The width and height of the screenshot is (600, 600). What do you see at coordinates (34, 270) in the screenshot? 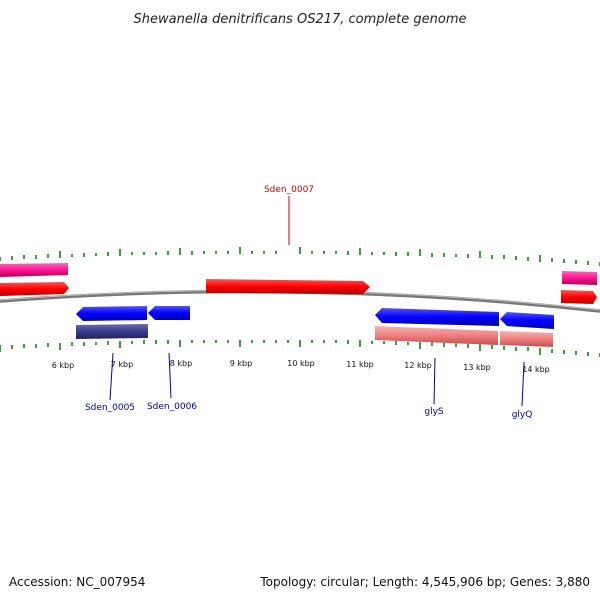
I see `gene-feature-forward-left` at bounding box center [34, 270].